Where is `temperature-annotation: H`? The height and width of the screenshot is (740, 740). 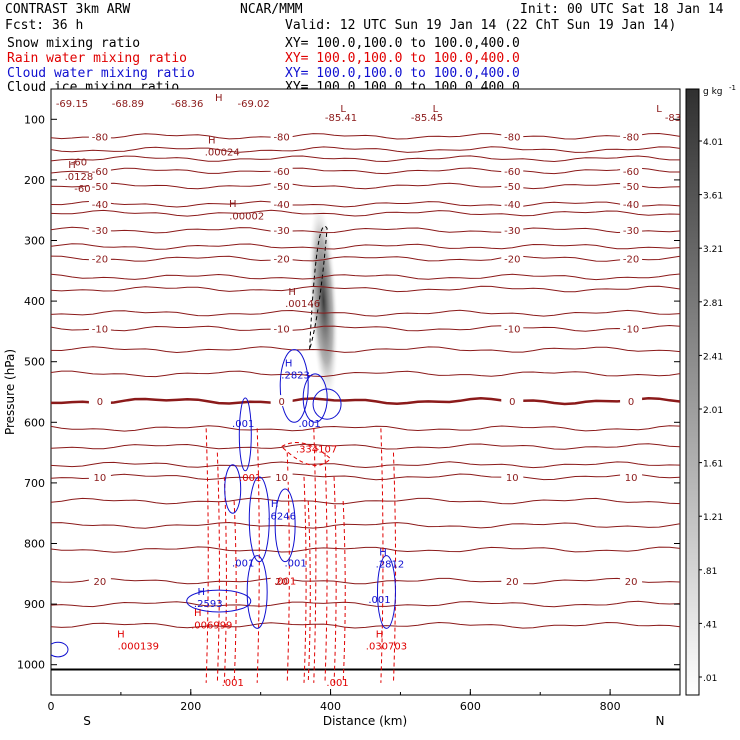 temperature-annotation: H is located at coordinates (212, 141).